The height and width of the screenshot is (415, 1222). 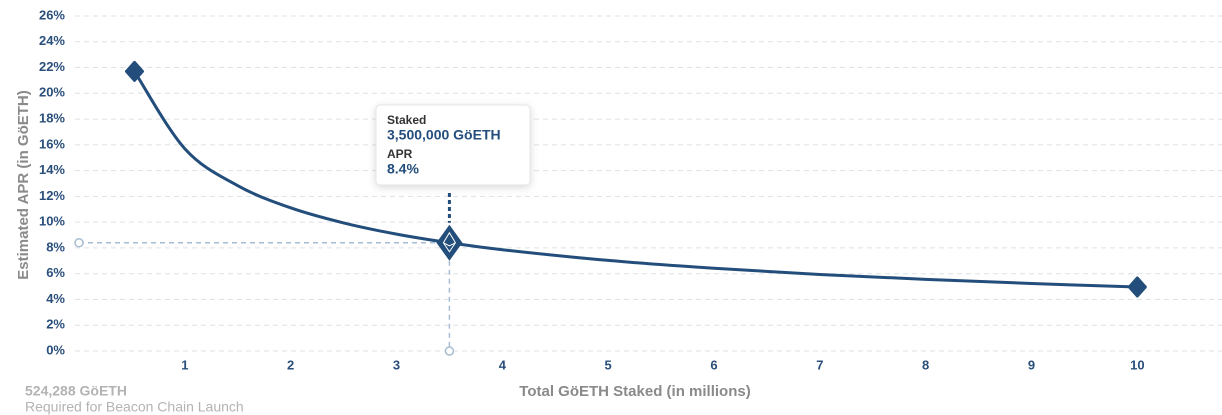 What do you see at coordinates (184, 364) in the screenshot?
I see `x-tick-label: 1` at bounding box center [184, 364].